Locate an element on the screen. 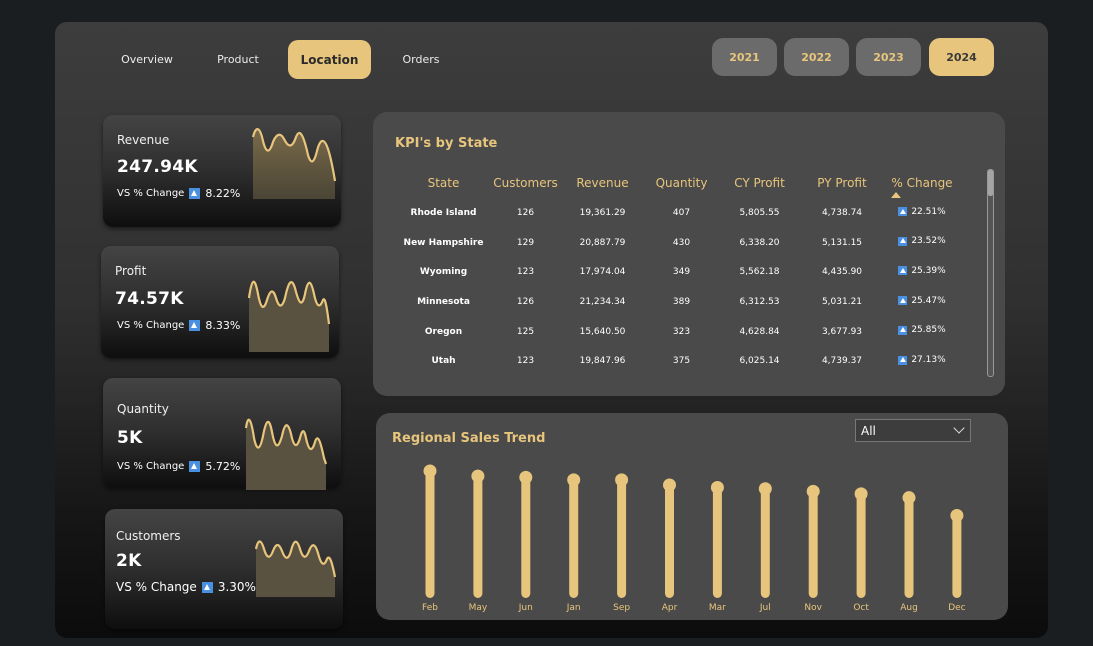 Image resolution: width=1093 pixels, height=646 pixels. x-tick-label: Sep is located at coordinates (621, 608).